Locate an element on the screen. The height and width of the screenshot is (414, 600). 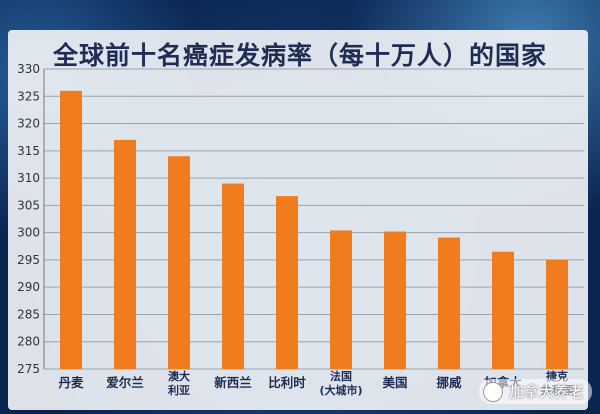
y-tick-label: 310 is located at coordinates (28, 178).